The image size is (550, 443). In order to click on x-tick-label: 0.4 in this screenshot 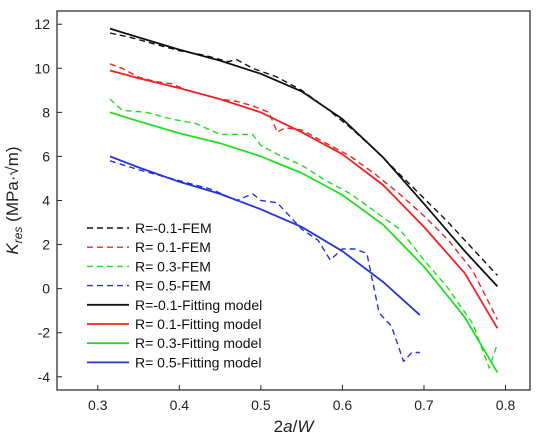, I will do `click(180, 405)`.